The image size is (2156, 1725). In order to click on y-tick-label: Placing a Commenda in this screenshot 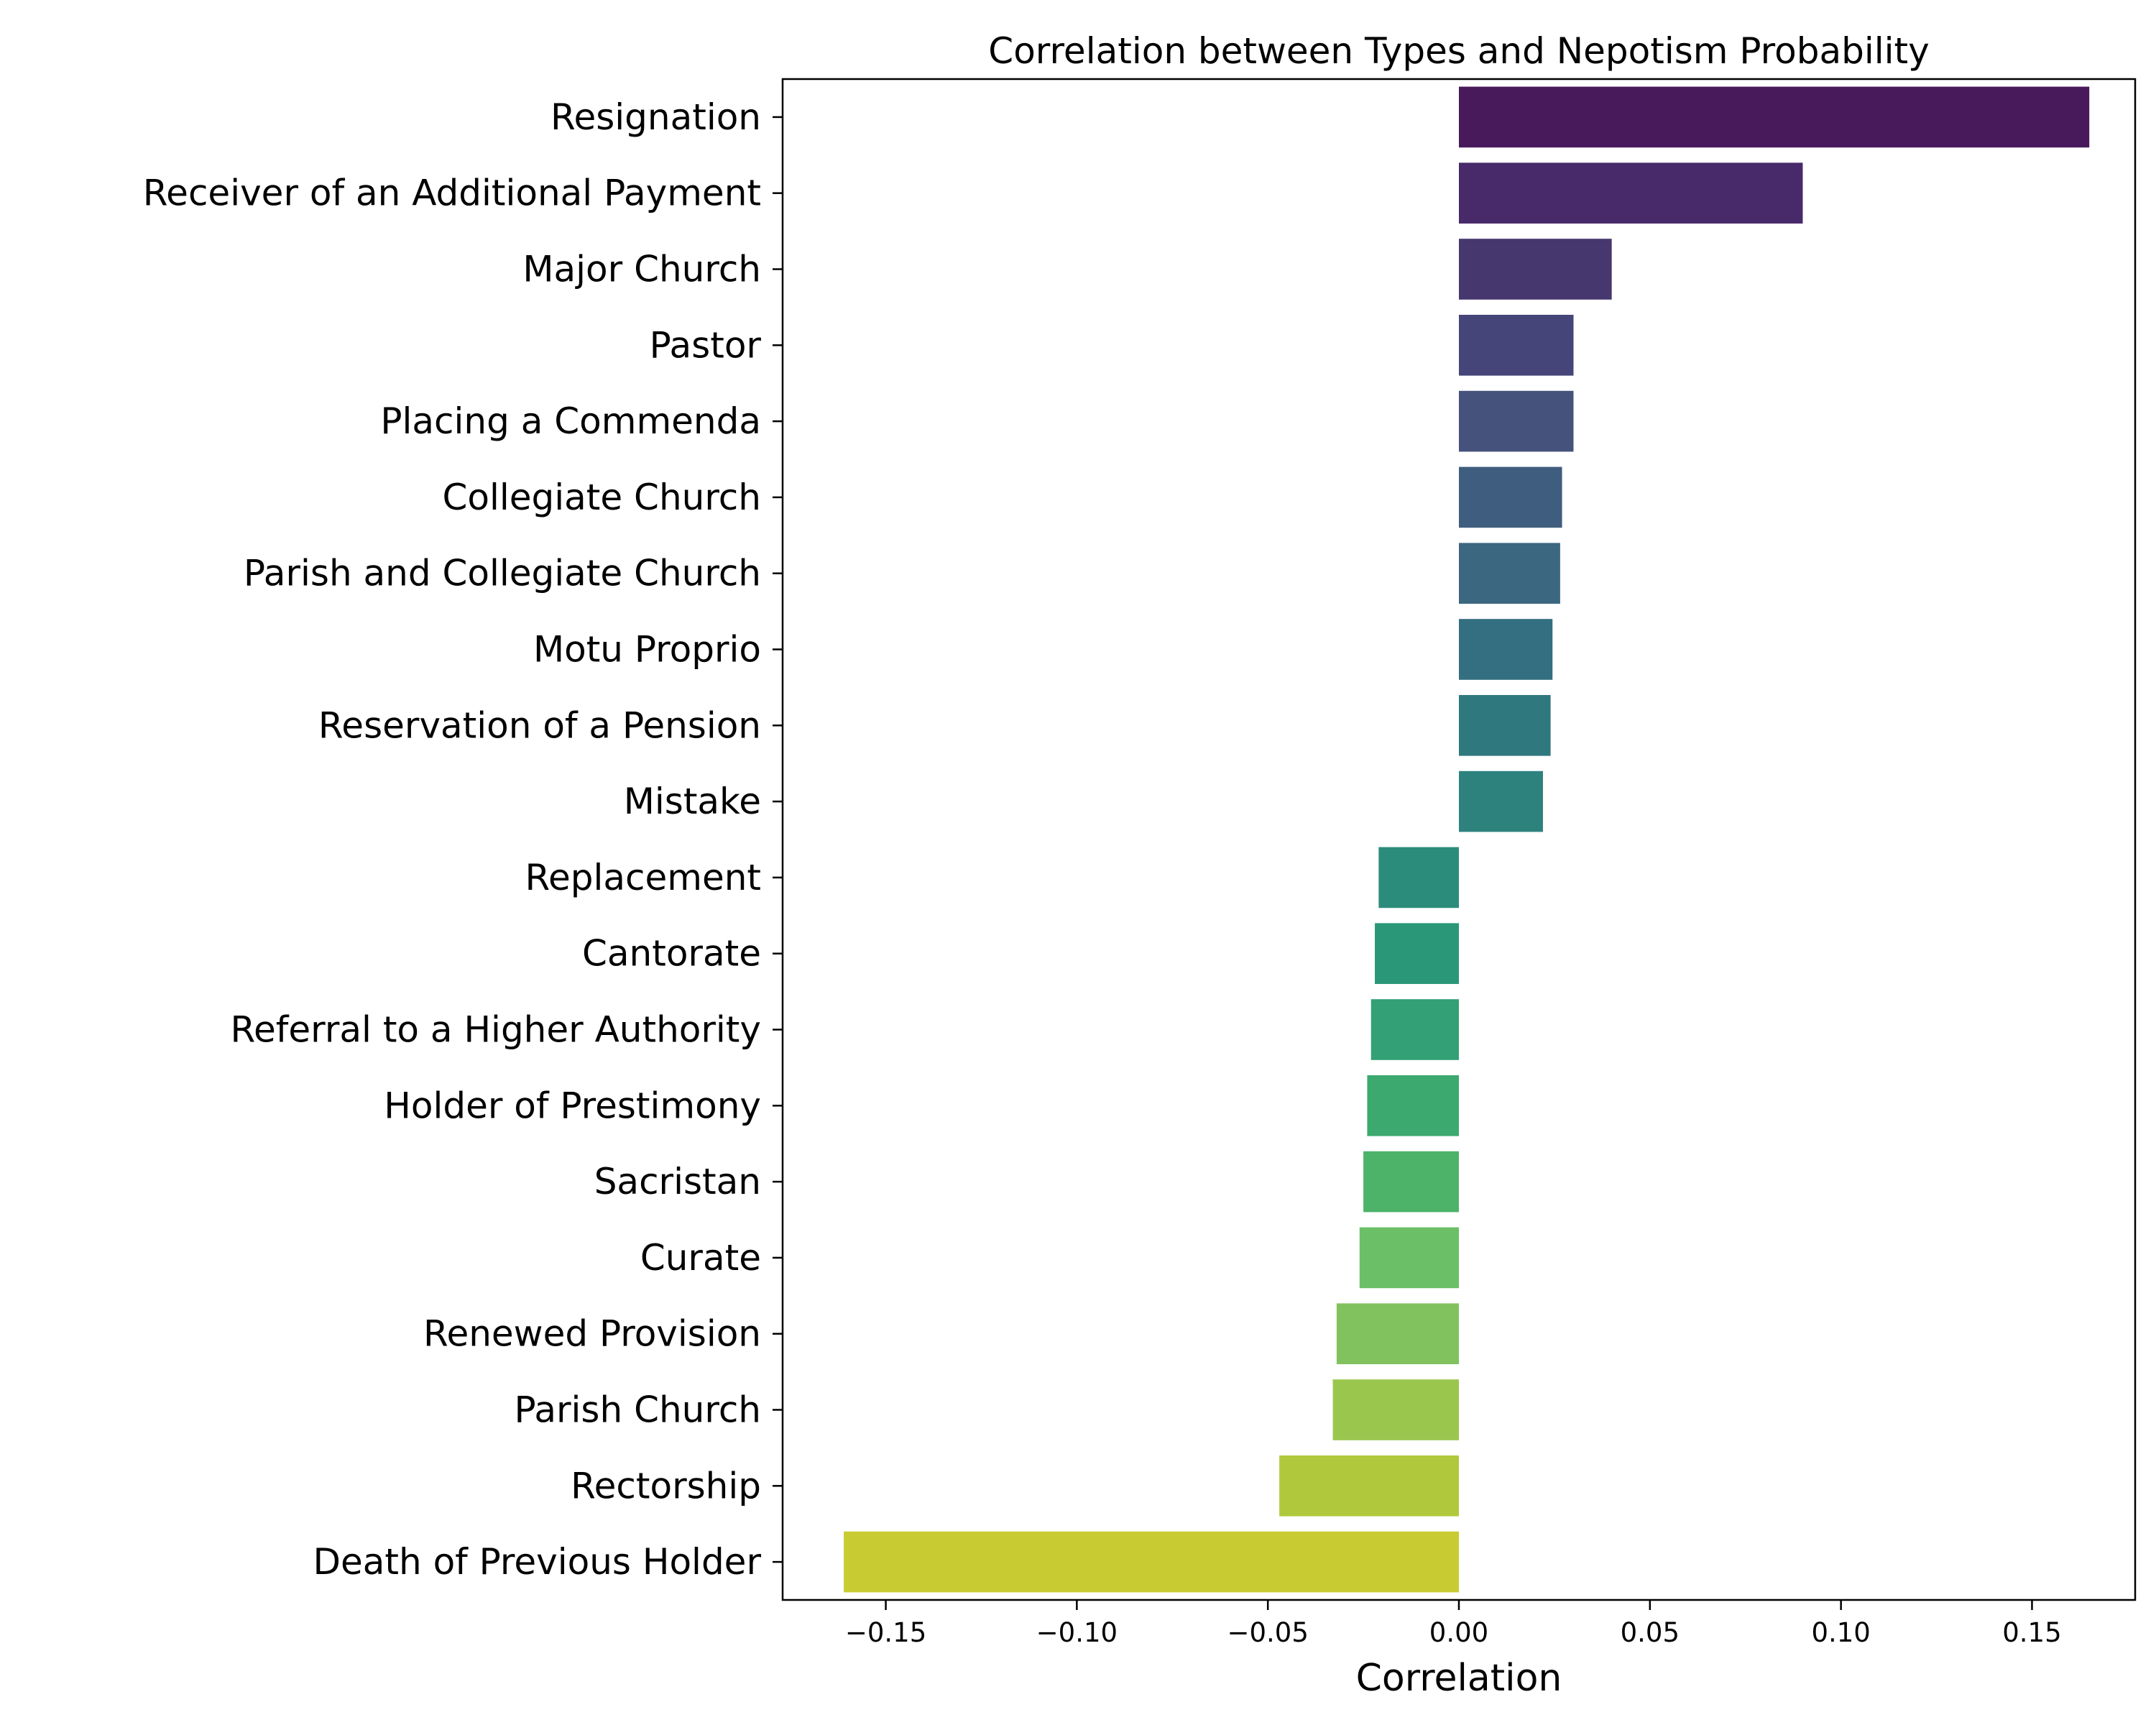, I will do `click(570, 421)`.